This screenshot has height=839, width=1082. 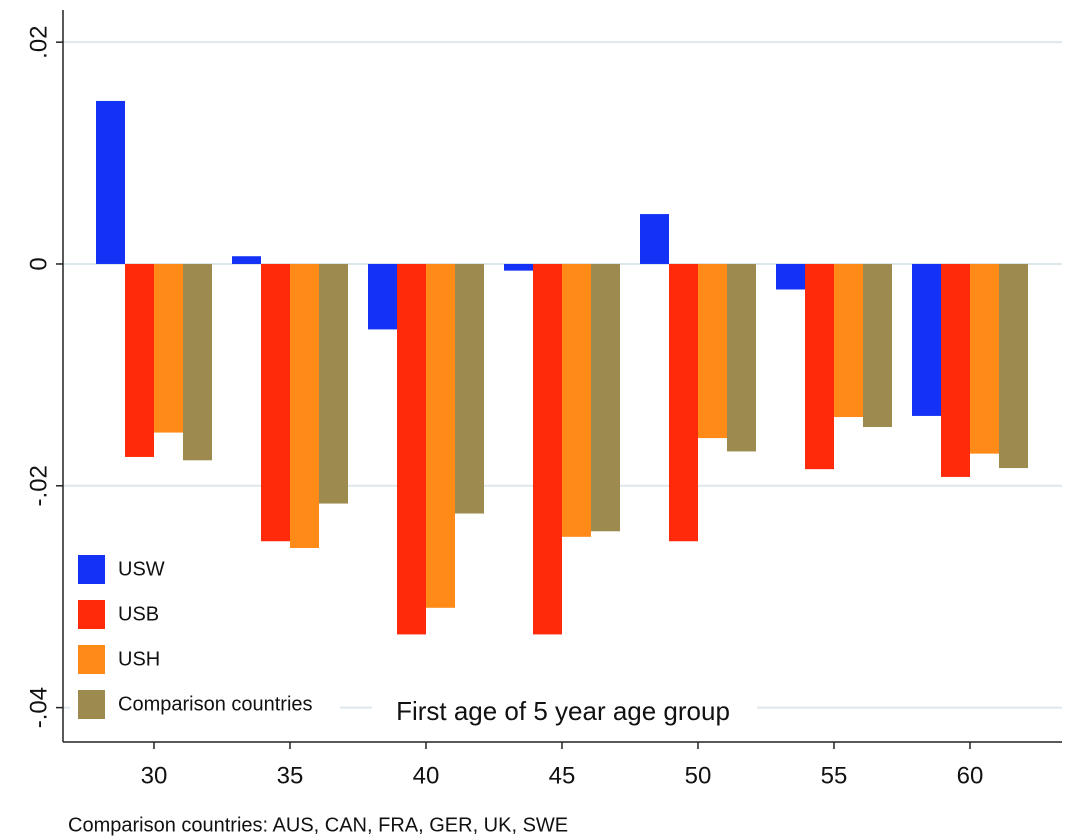 I want to click on x-tick-label: 50, so click(x=698, y=775).